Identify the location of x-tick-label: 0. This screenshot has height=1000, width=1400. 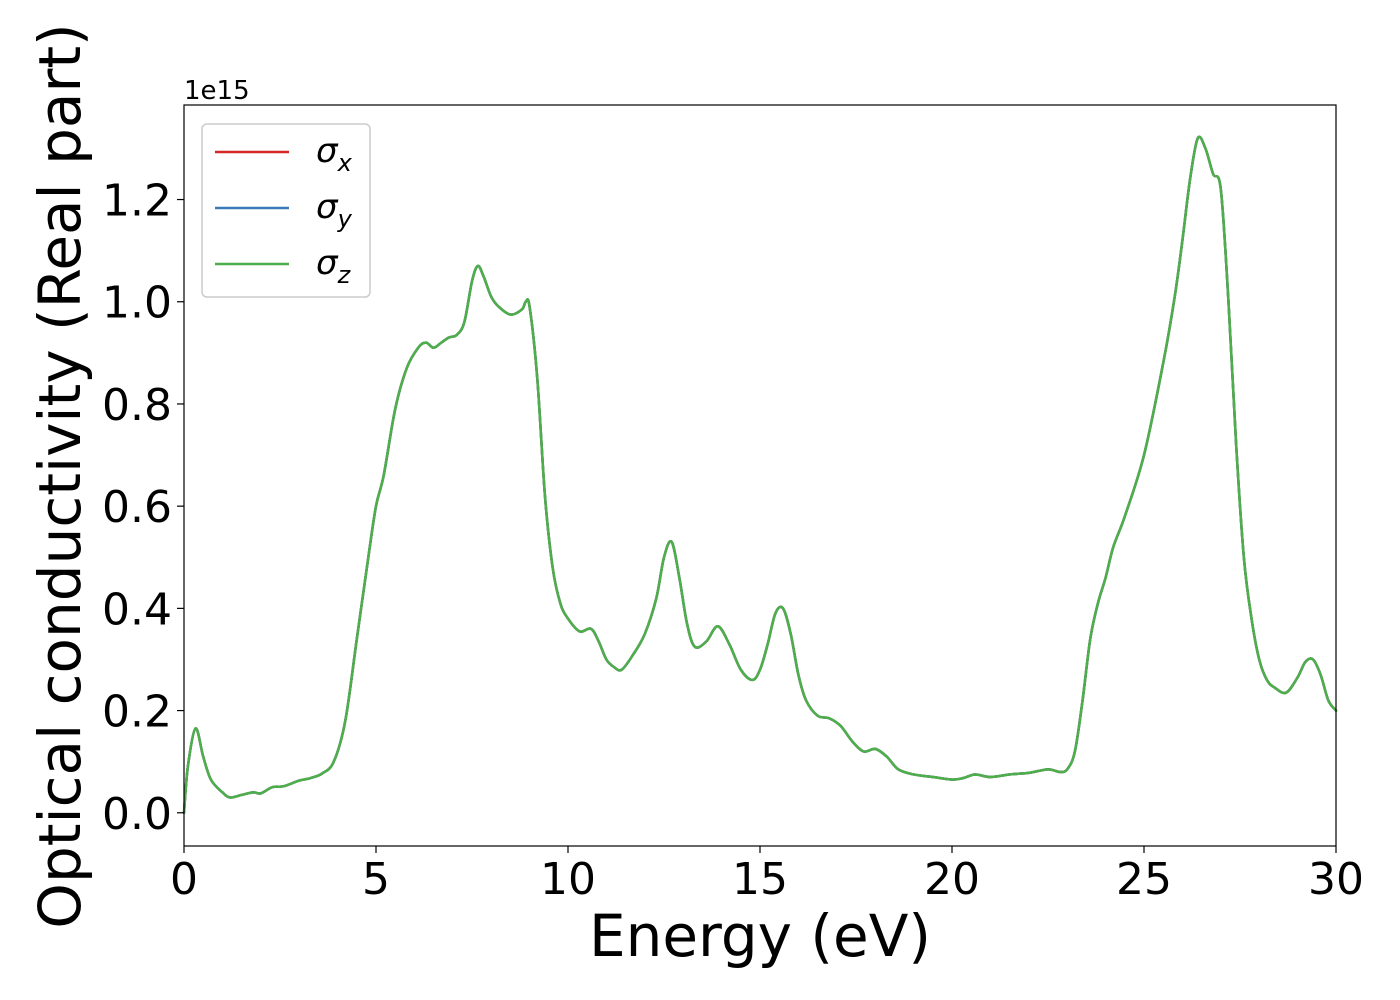
(184, 879).